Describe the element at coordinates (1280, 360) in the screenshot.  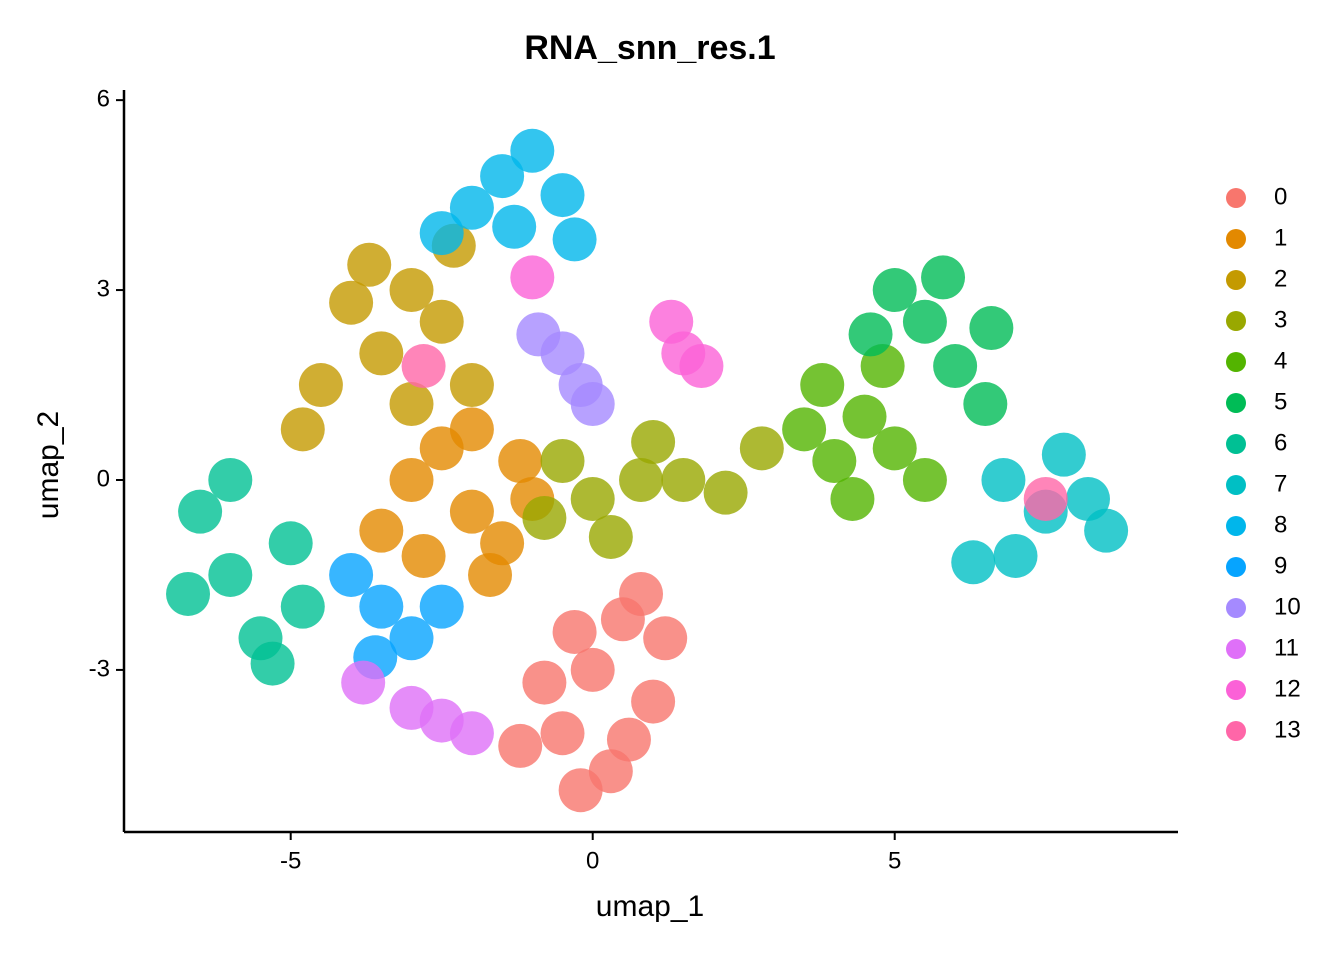
I see `legend-label: 4` at that location.